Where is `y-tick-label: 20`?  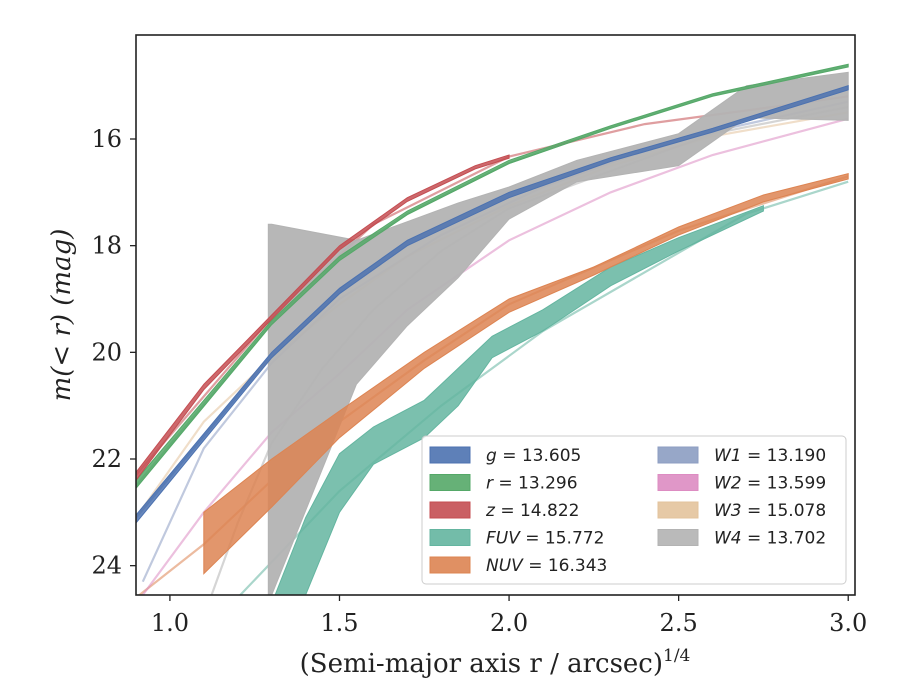
y-tick-label: 20 is located at coordinates (106, 352).